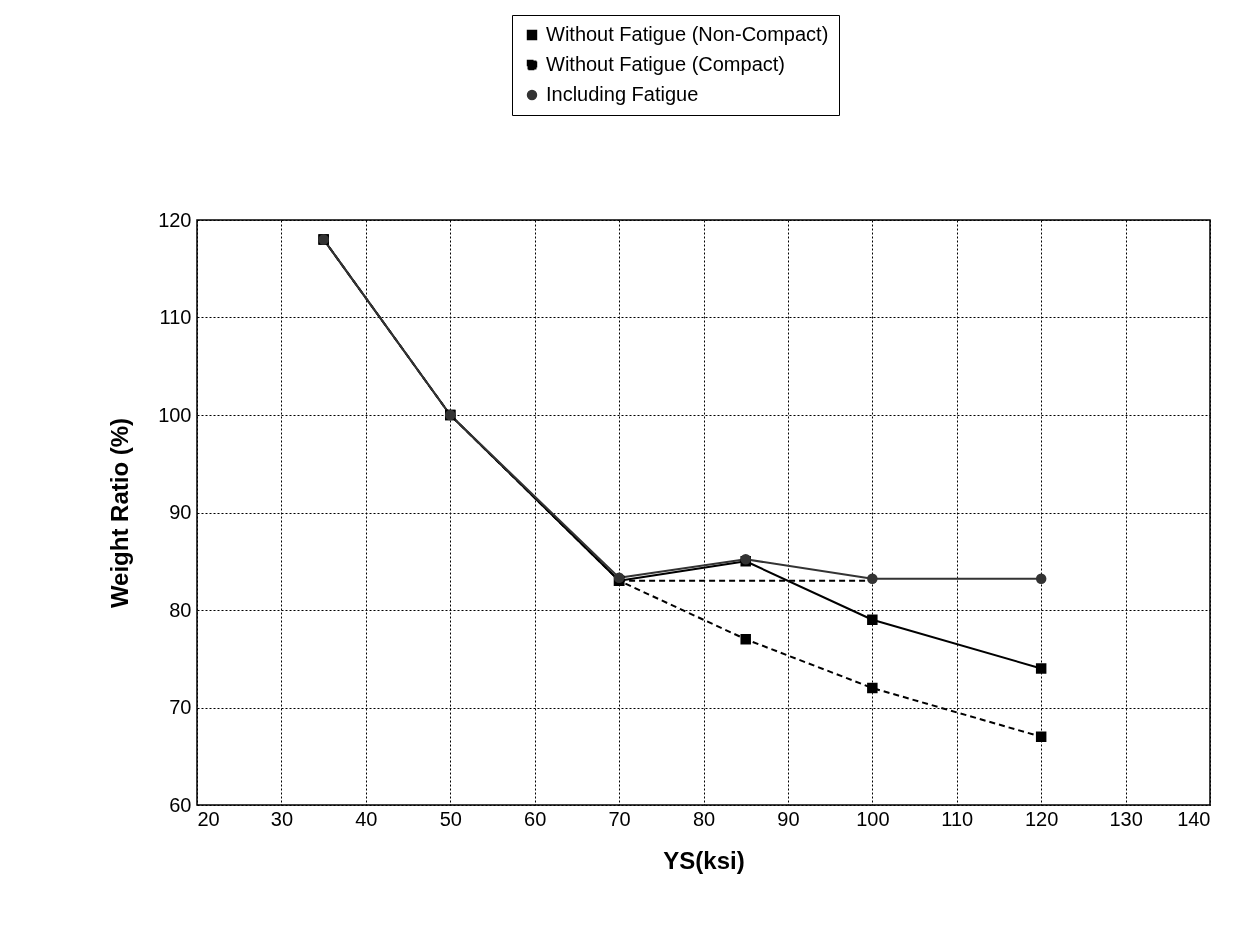 The image size is (1247, 941). What do you see at coordinates (120, 513) in the screenshot?
I see `y-axis-title: Weight Ratio (%)` at bounding box center [120, 513].